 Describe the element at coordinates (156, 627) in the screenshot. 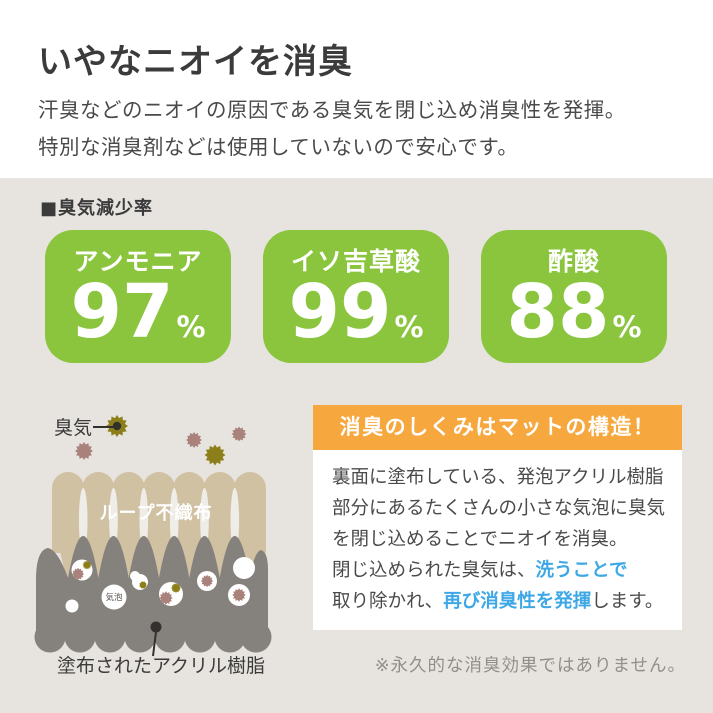

I see `resin-pointer-dot` at that location.